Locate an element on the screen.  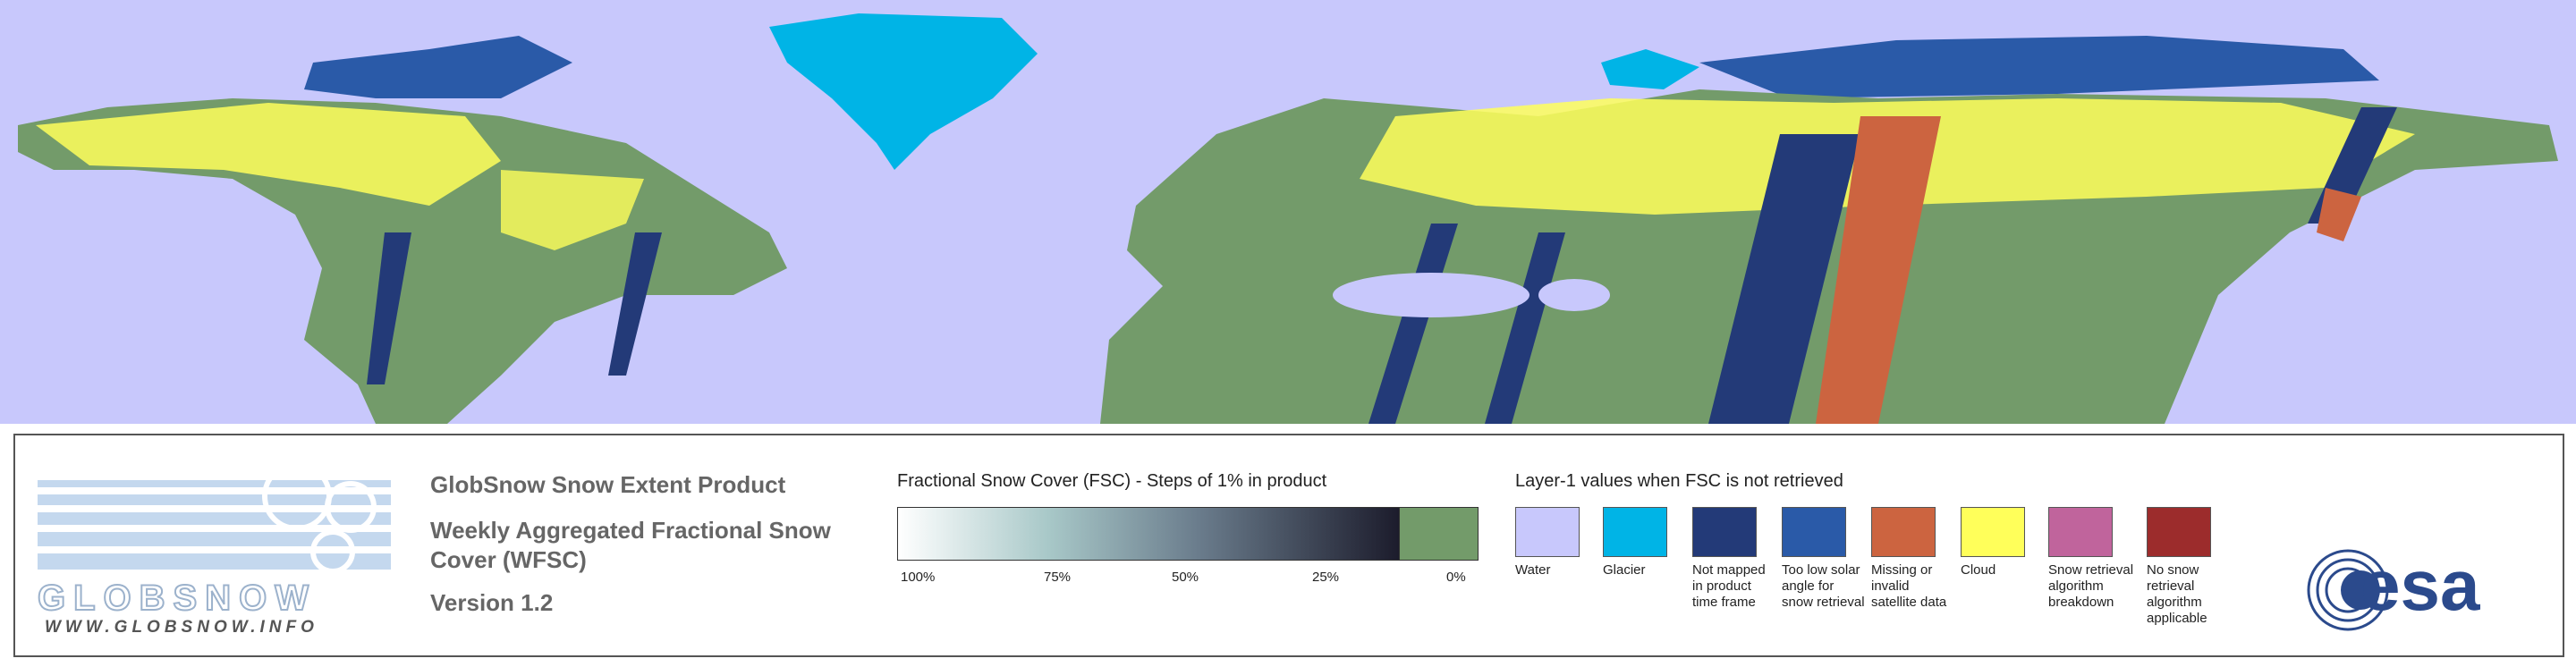
na-cloud is located at coordinates (268, 155).